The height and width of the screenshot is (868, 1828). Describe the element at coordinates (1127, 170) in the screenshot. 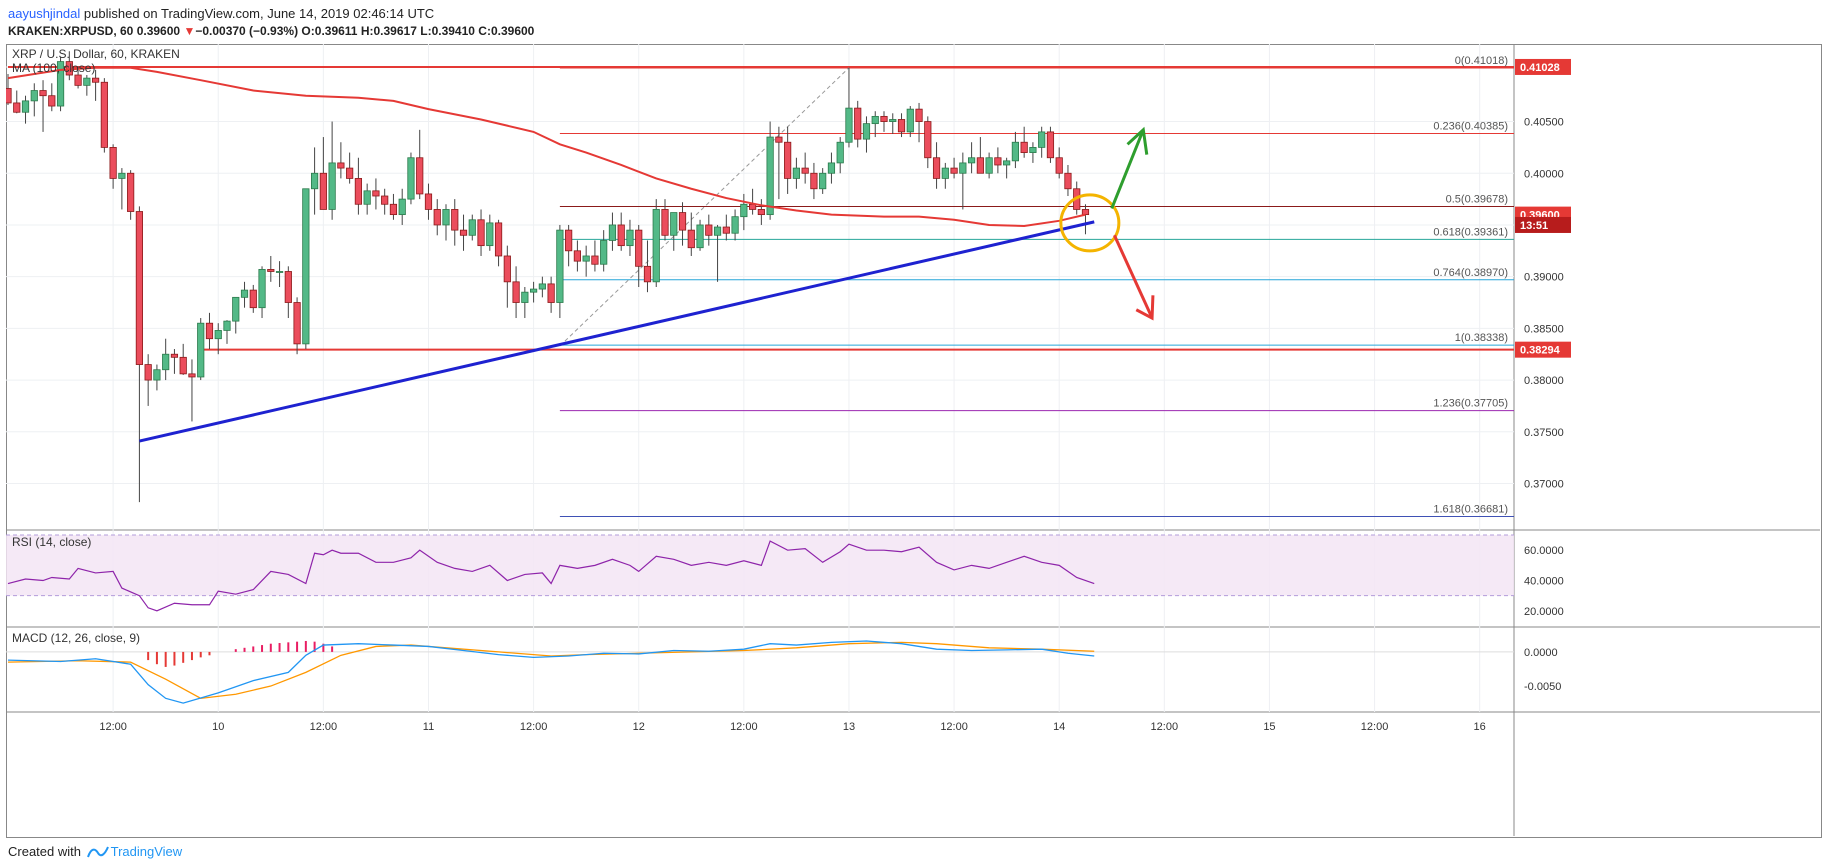

I see `up-arrow-icon` at that location.